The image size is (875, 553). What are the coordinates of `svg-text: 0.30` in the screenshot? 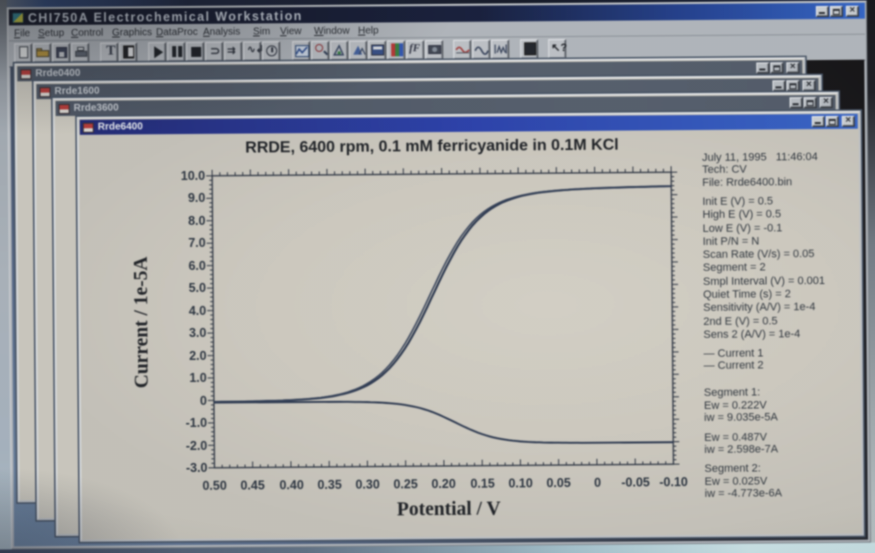 It's located at (367, 485).